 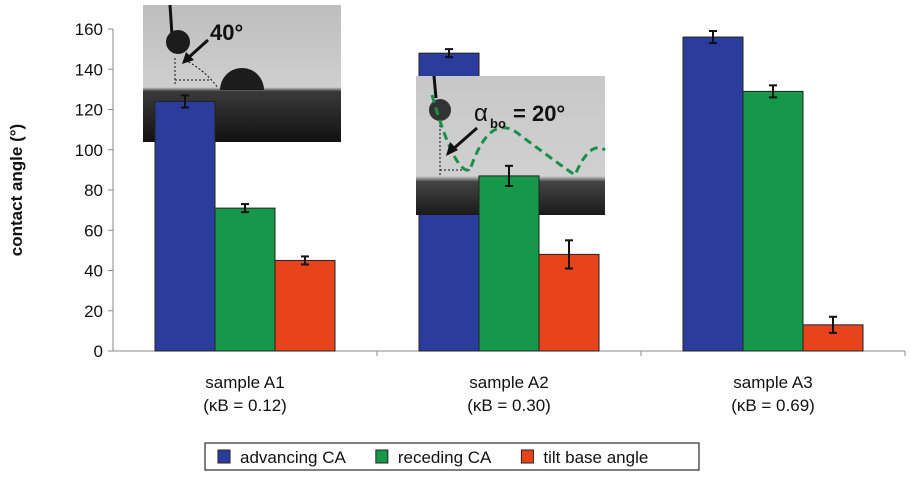 What do you see at coordinates (89, 69) in the screenshot?
I see `y-tick-label: 140` at bounding box center [89, 69].